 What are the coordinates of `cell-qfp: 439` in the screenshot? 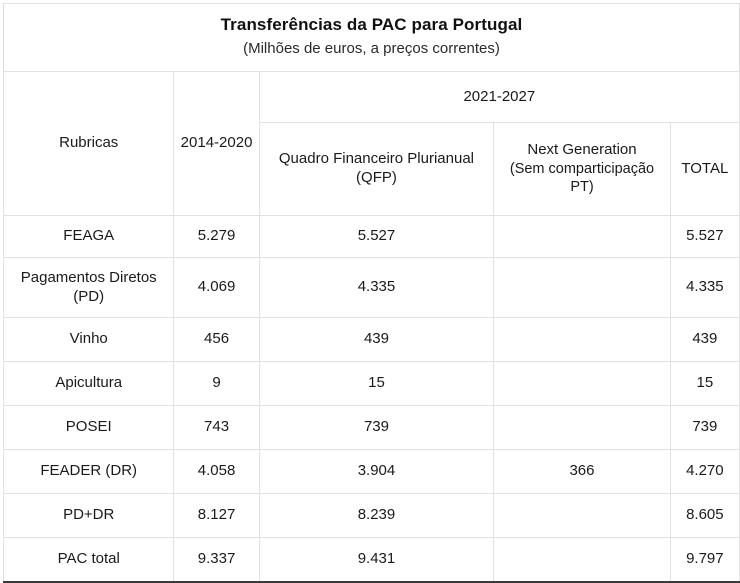 It's located at (376, 339).